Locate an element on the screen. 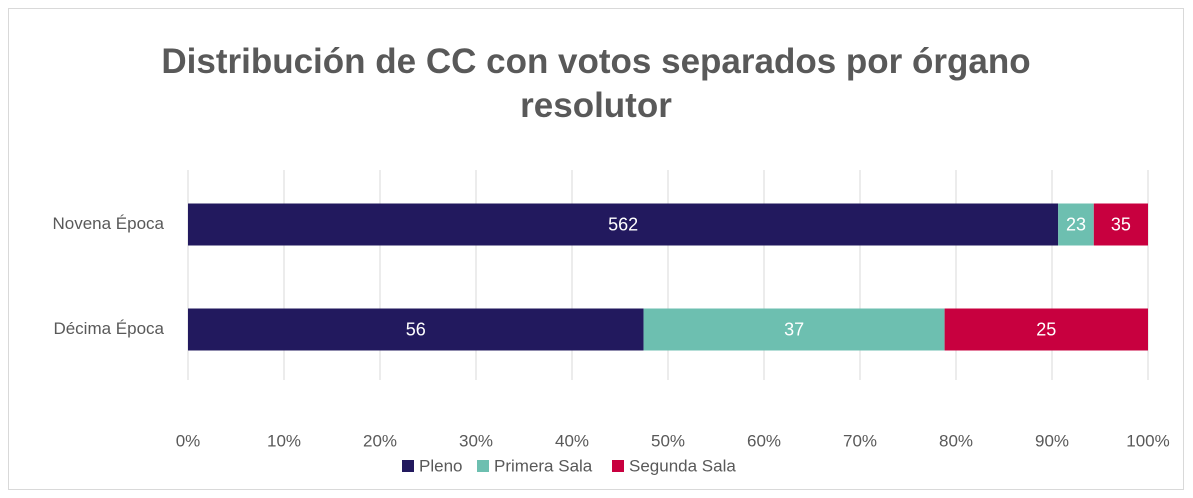 This screenshot has height=498, width=1193. data-label: 56 is located at coordinates (416, 329).